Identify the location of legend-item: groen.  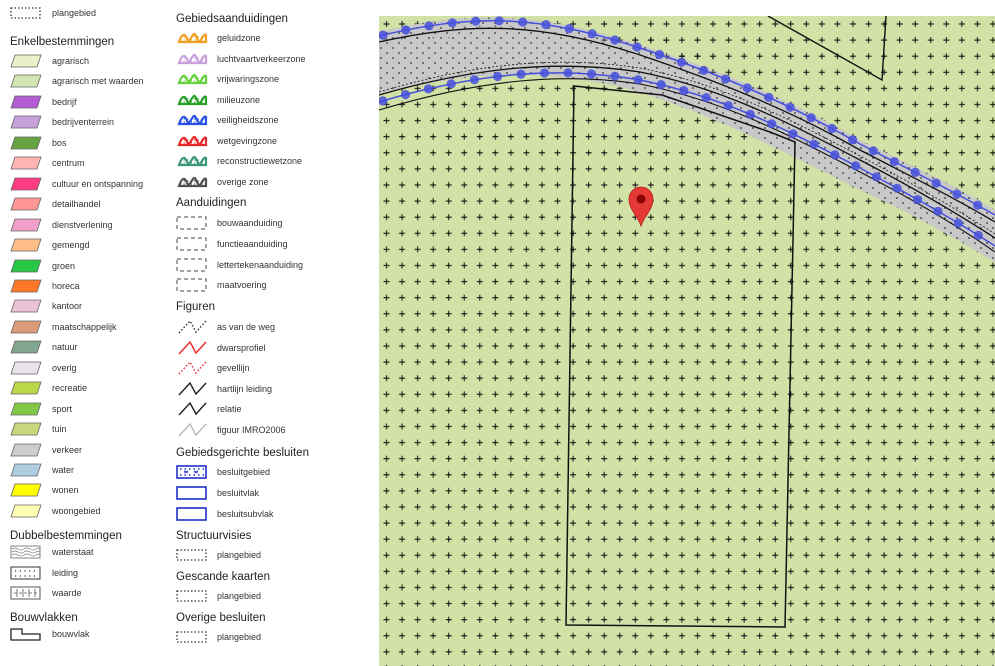
(42, 266).